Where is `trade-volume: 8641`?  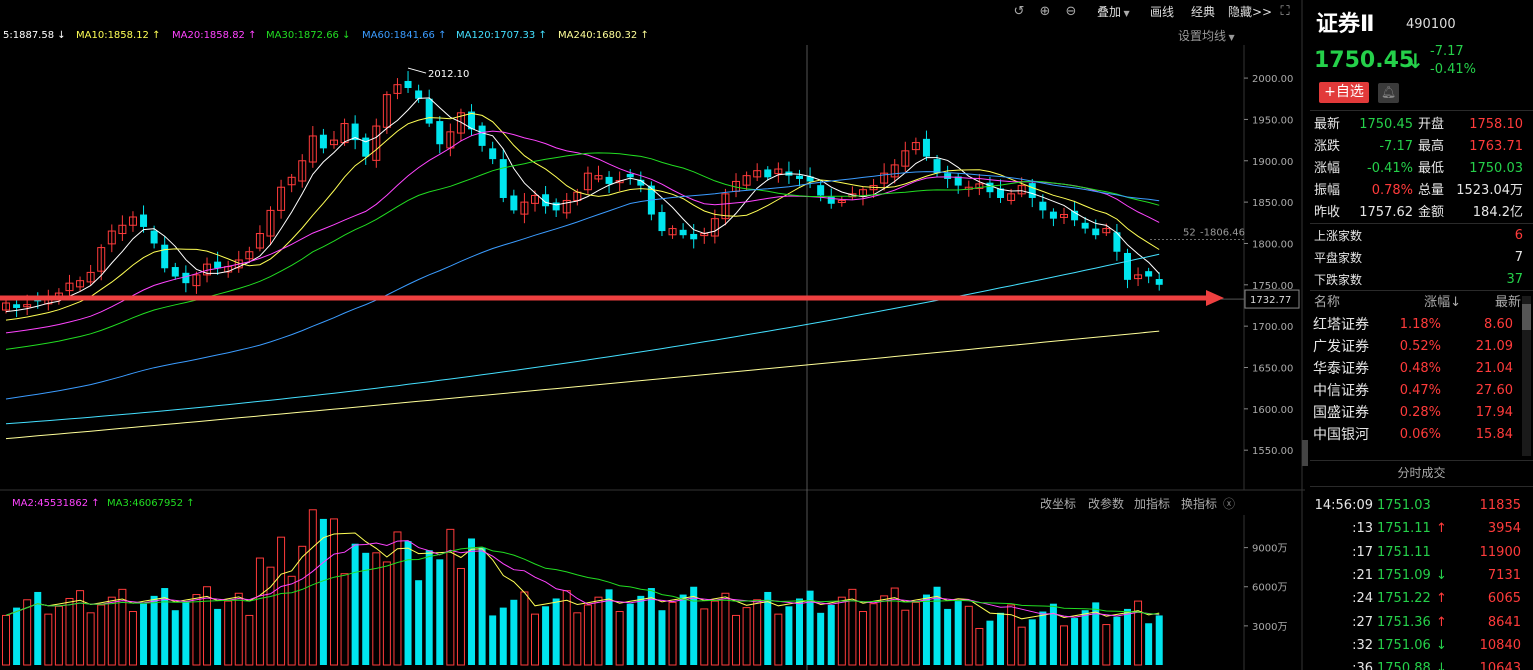
trade-volume: 8641 is located at coordinates (1504, 622).